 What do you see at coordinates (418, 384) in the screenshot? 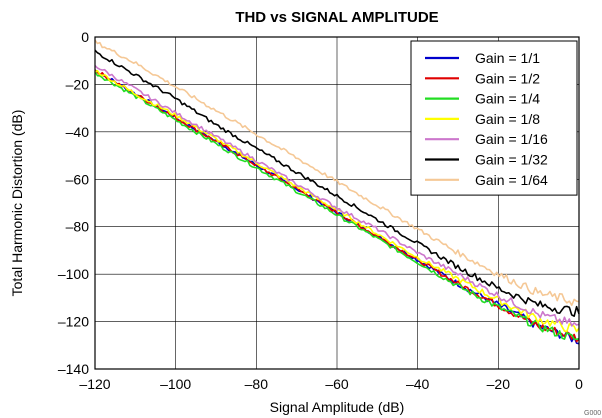
I see `x-tick-label: –40` at bounding box center [418, 384].